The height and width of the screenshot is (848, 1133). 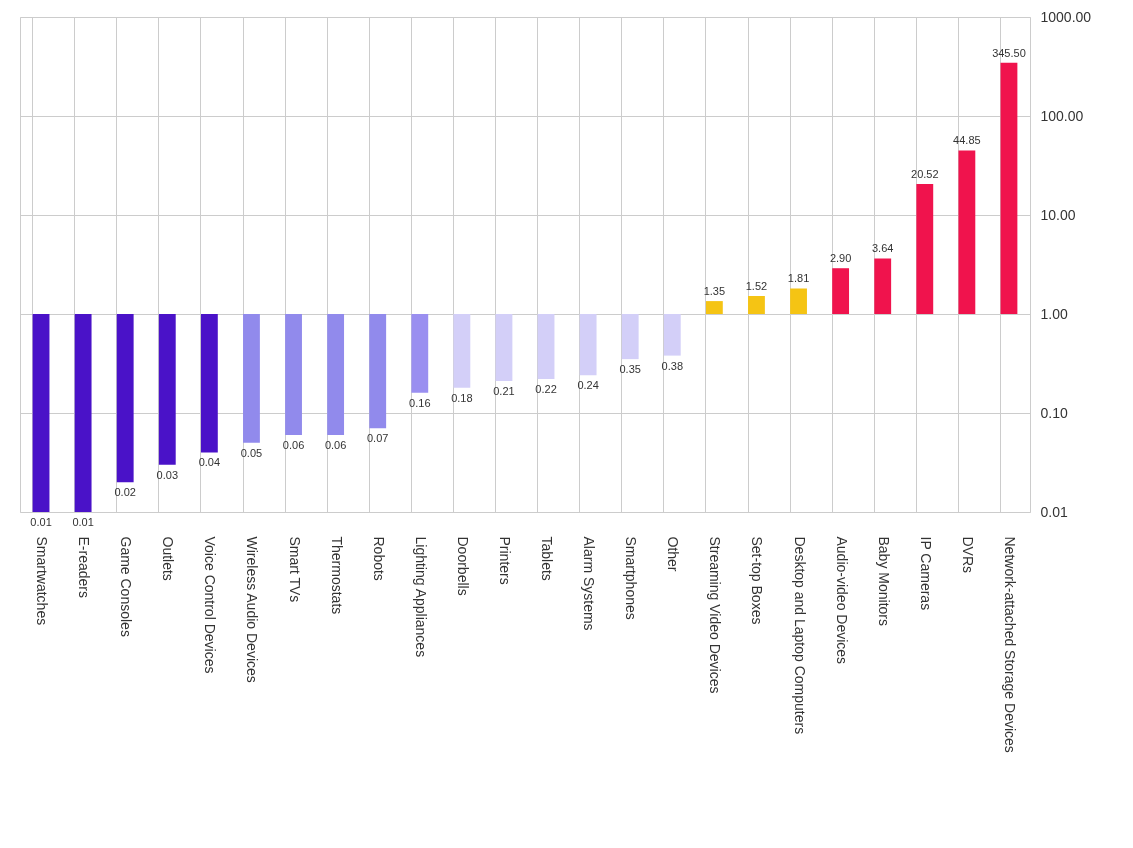 I want to click on x-tick-label: Streaming Video Devices, so click(x=715, y=615).